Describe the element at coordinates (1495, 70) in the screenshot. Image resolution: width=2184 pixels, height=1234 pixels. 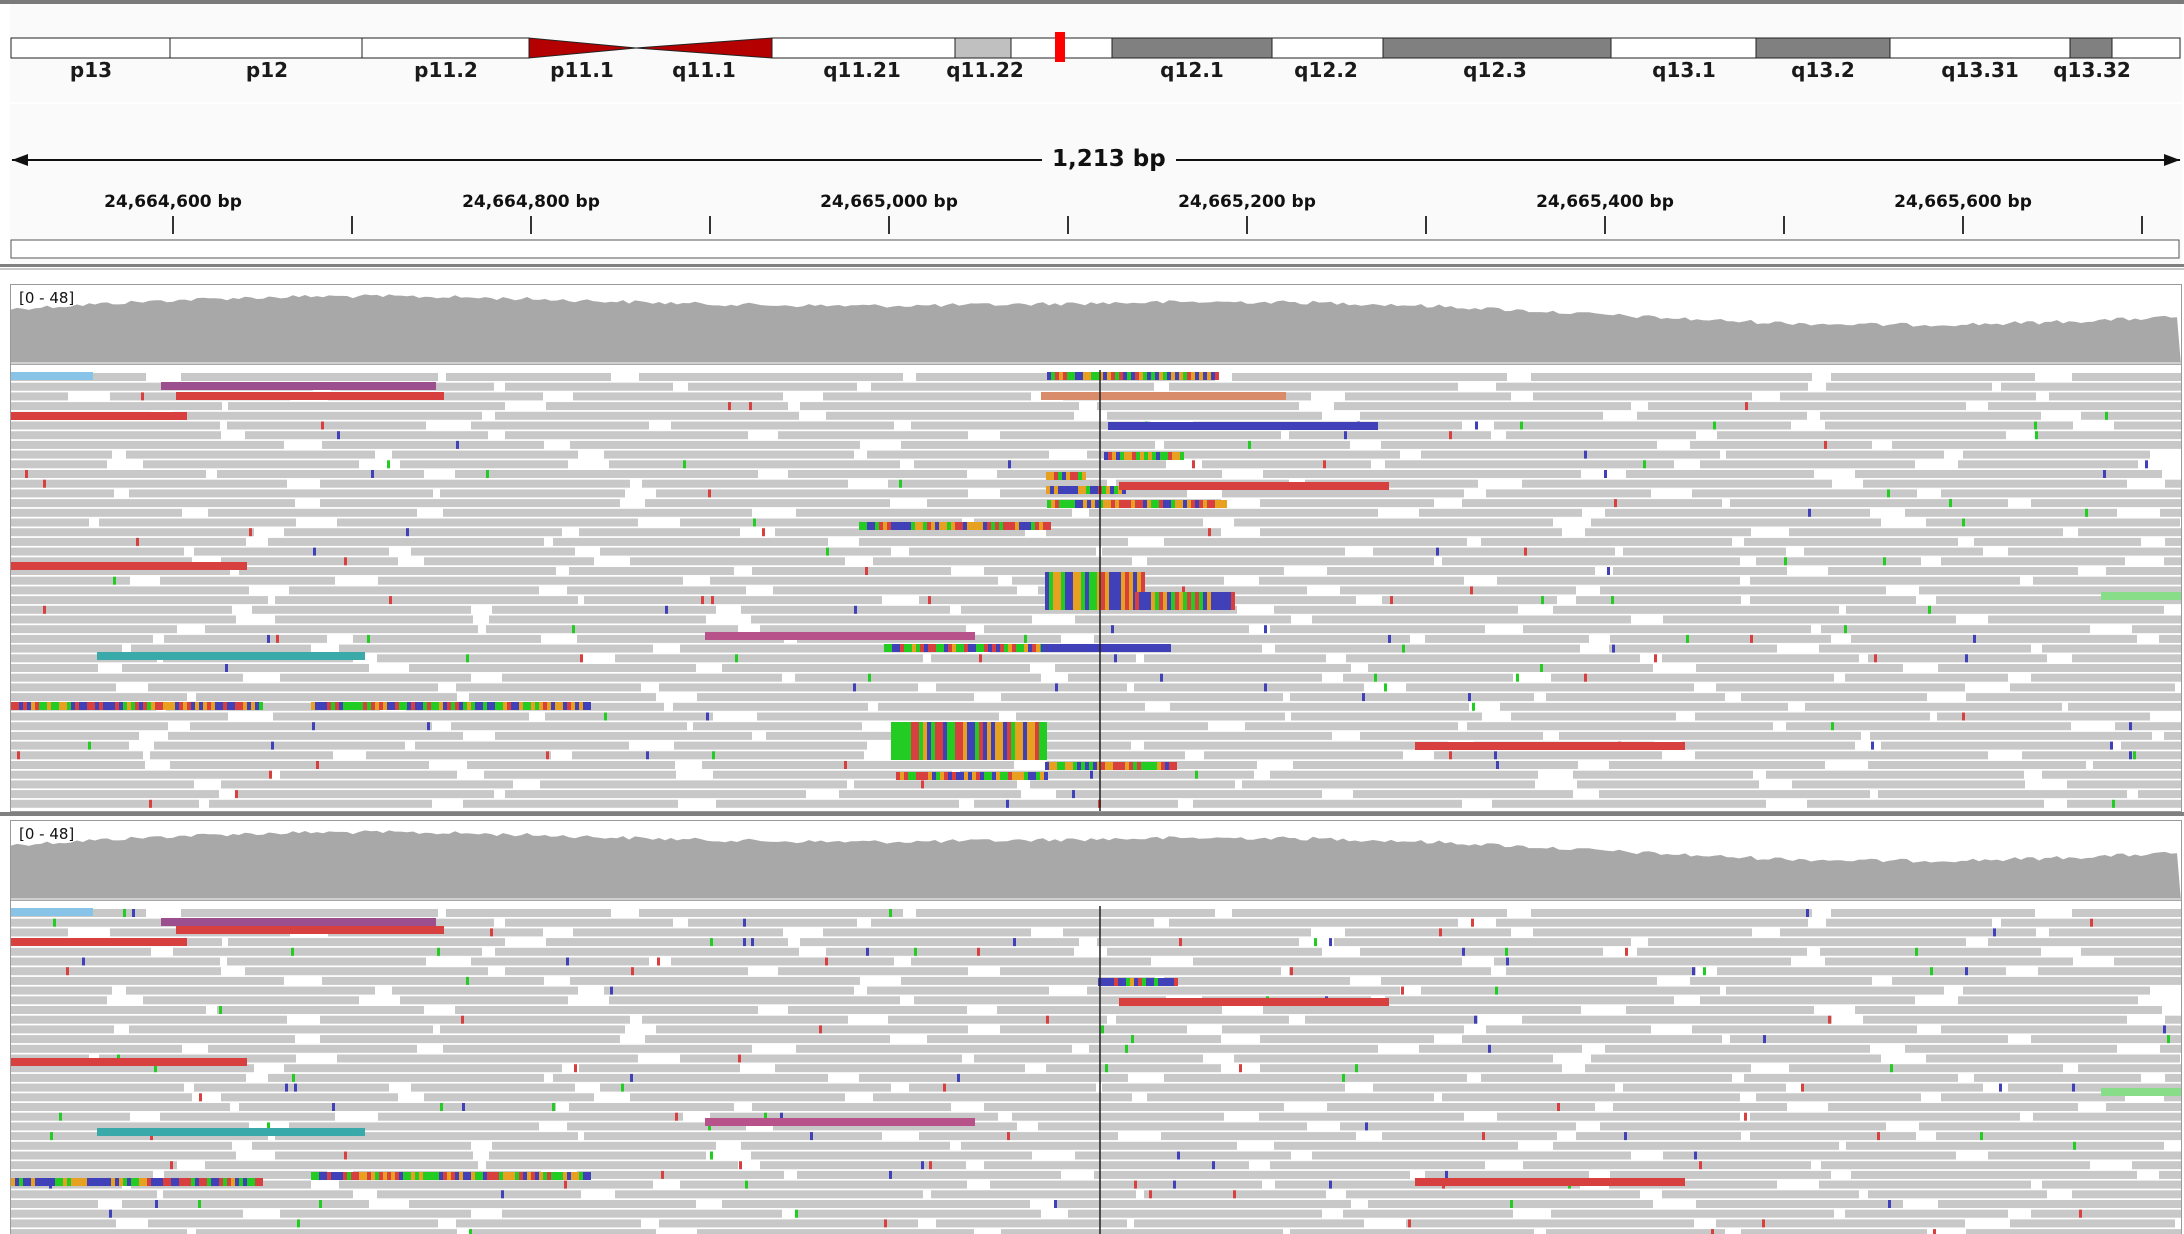
I see `band-label: q12.3` at that location.